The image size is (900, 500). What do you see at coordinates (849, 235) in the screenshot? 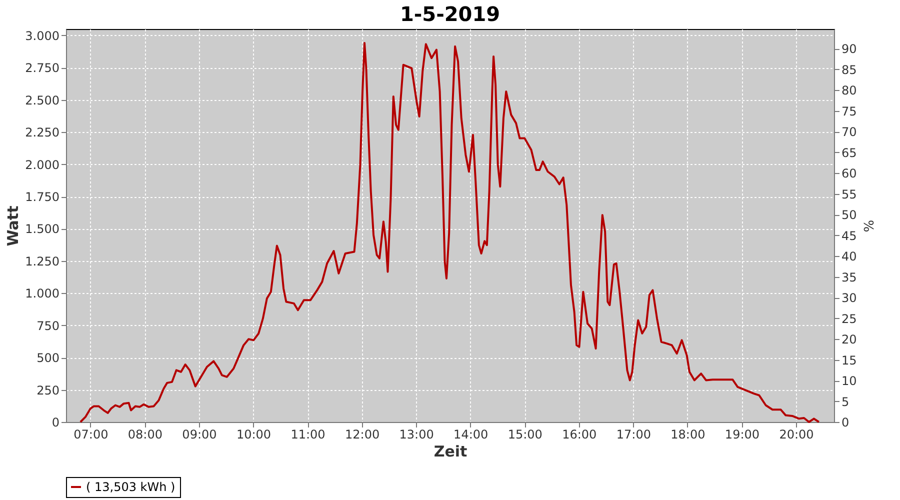
I see `y2-tick-label: 45` at bounding box center [849, 235].